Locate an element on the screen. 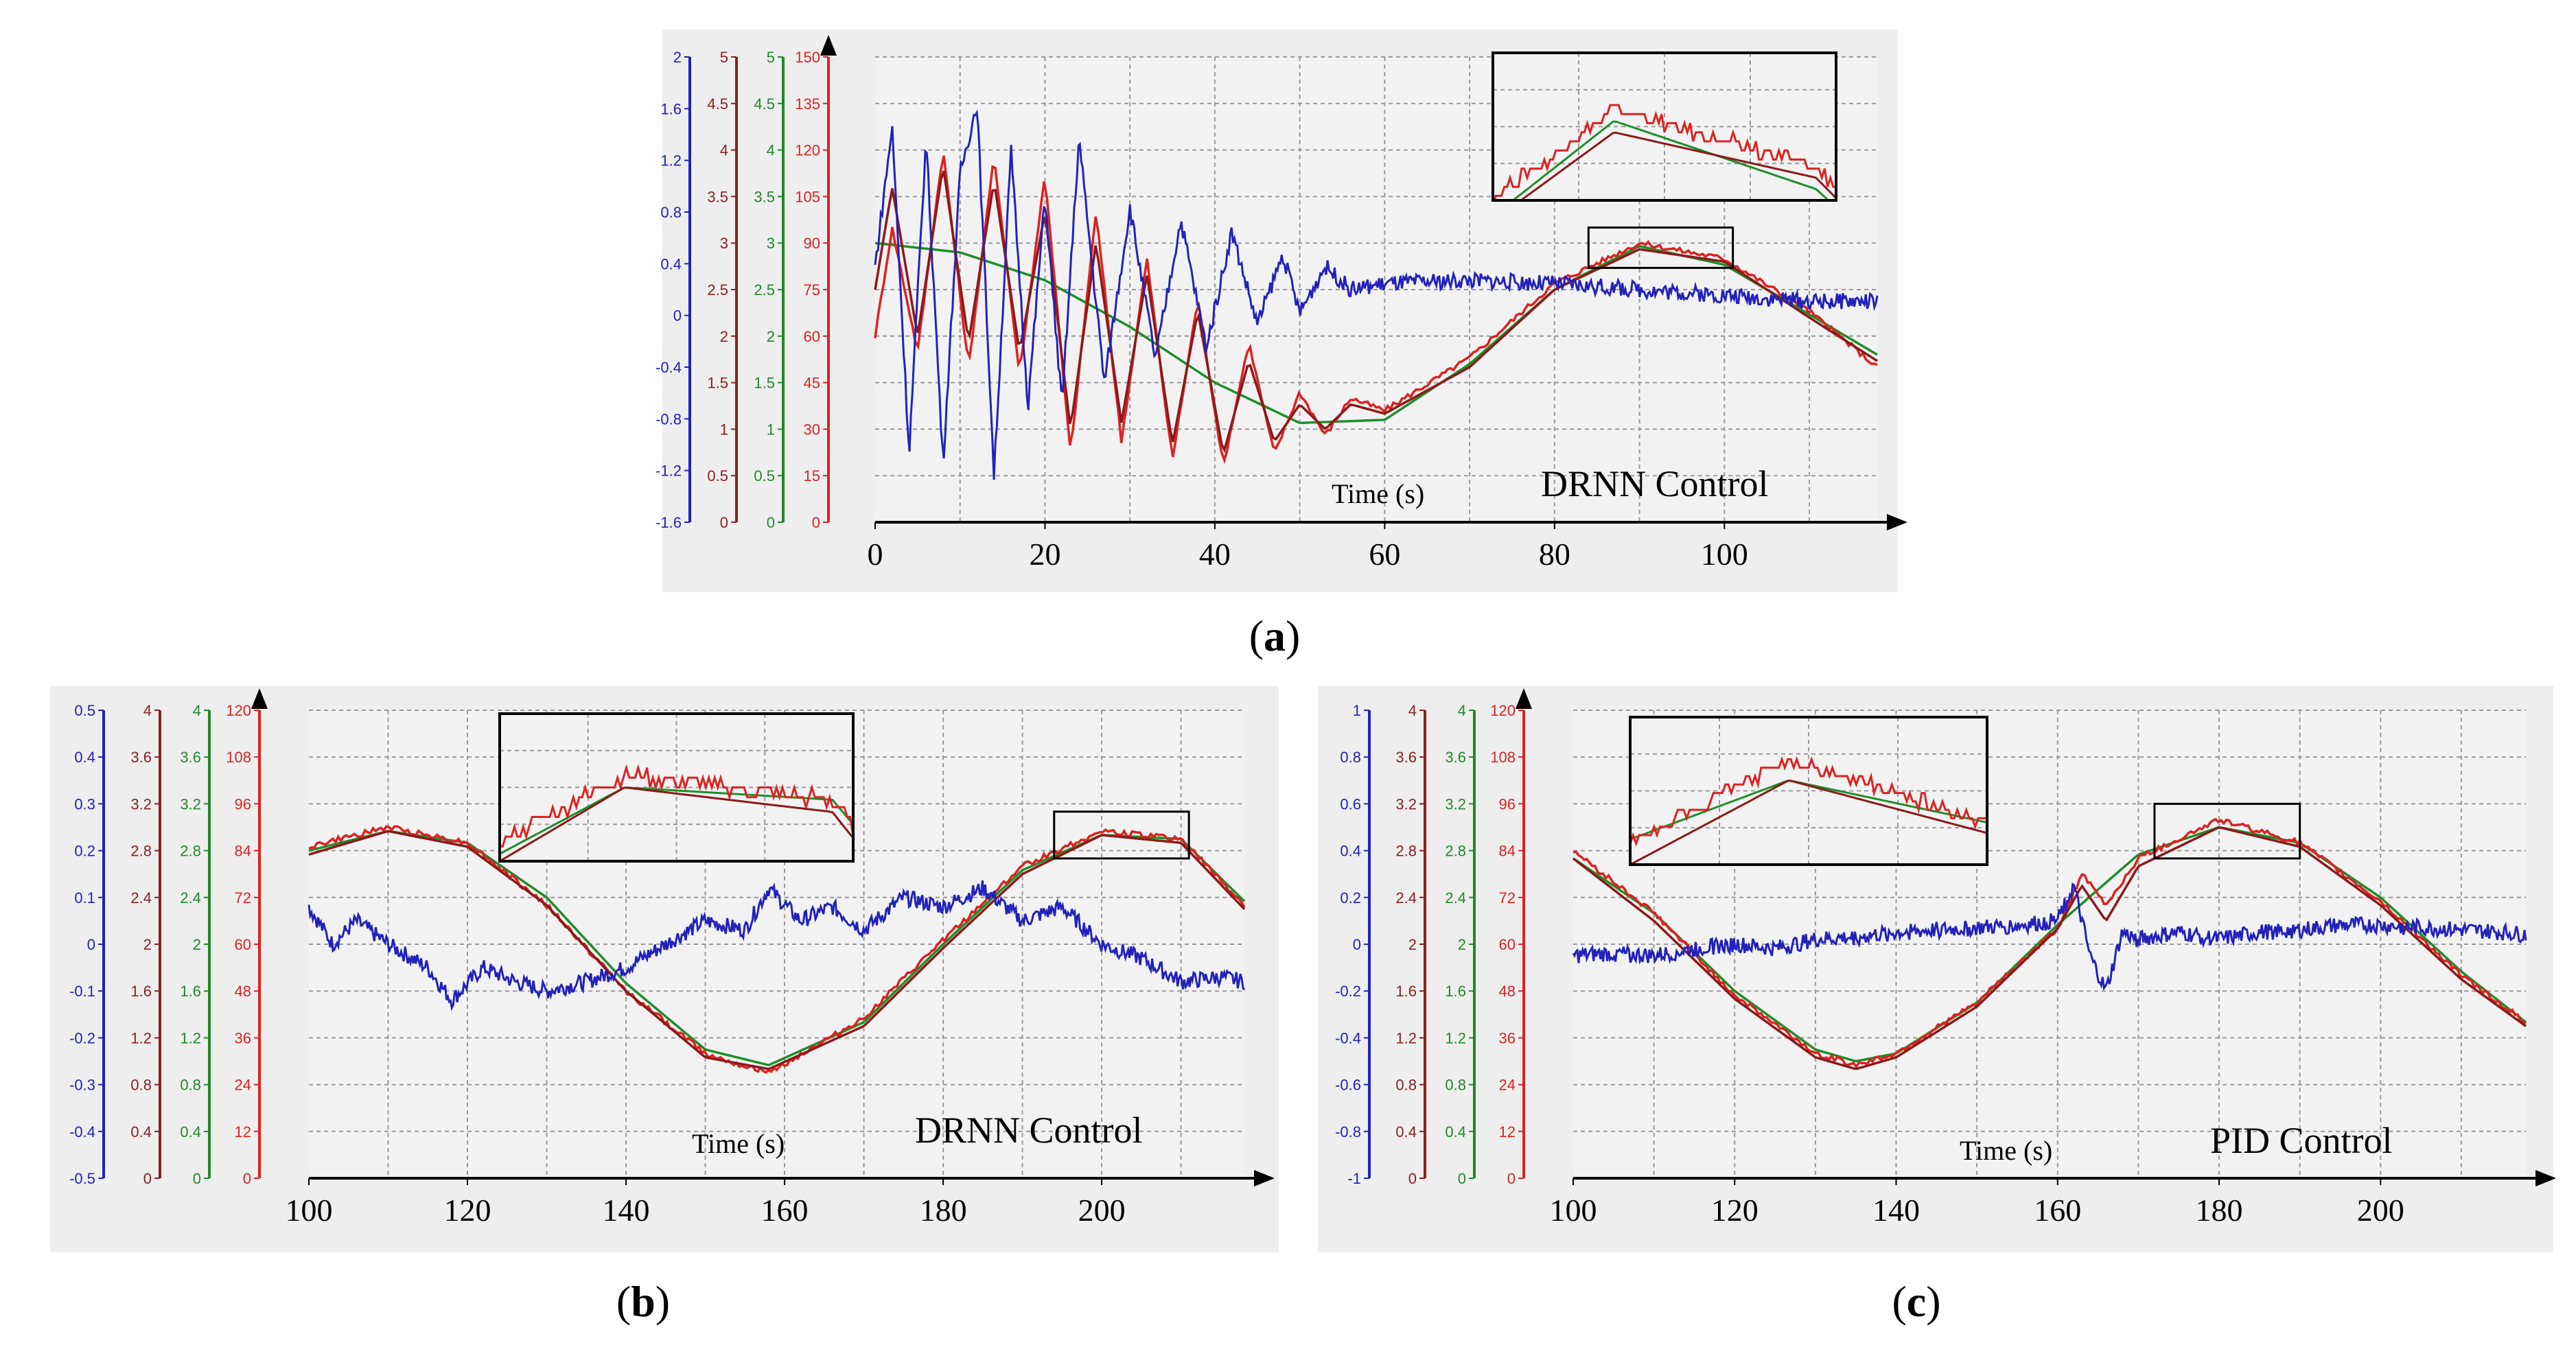 The image size is (2576, 1369). x-tick-label-b: 180 is located at coordinates (943, 1210).